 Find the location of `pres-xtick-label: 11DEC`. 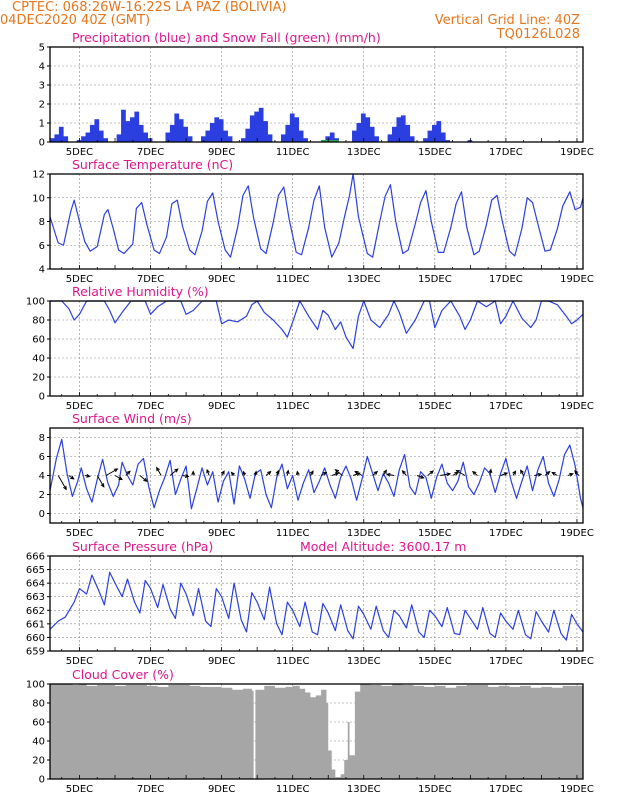

pres-xtick-label: 11DEC is located at coordinates (293, 661).